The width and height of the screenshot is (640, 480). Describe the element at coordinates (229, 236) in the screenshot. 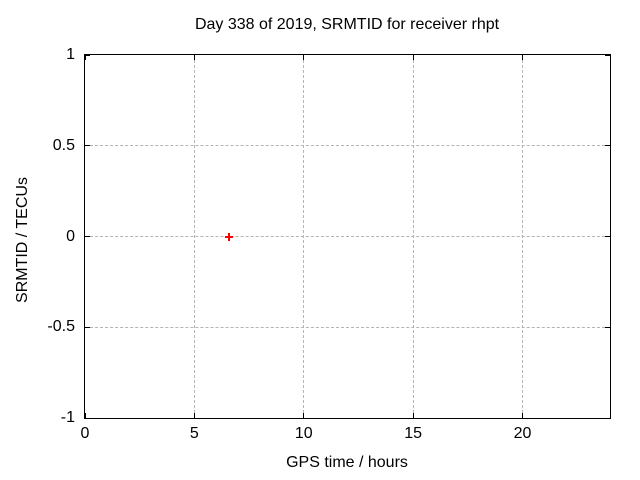

I see `data-point-marker` at that location.